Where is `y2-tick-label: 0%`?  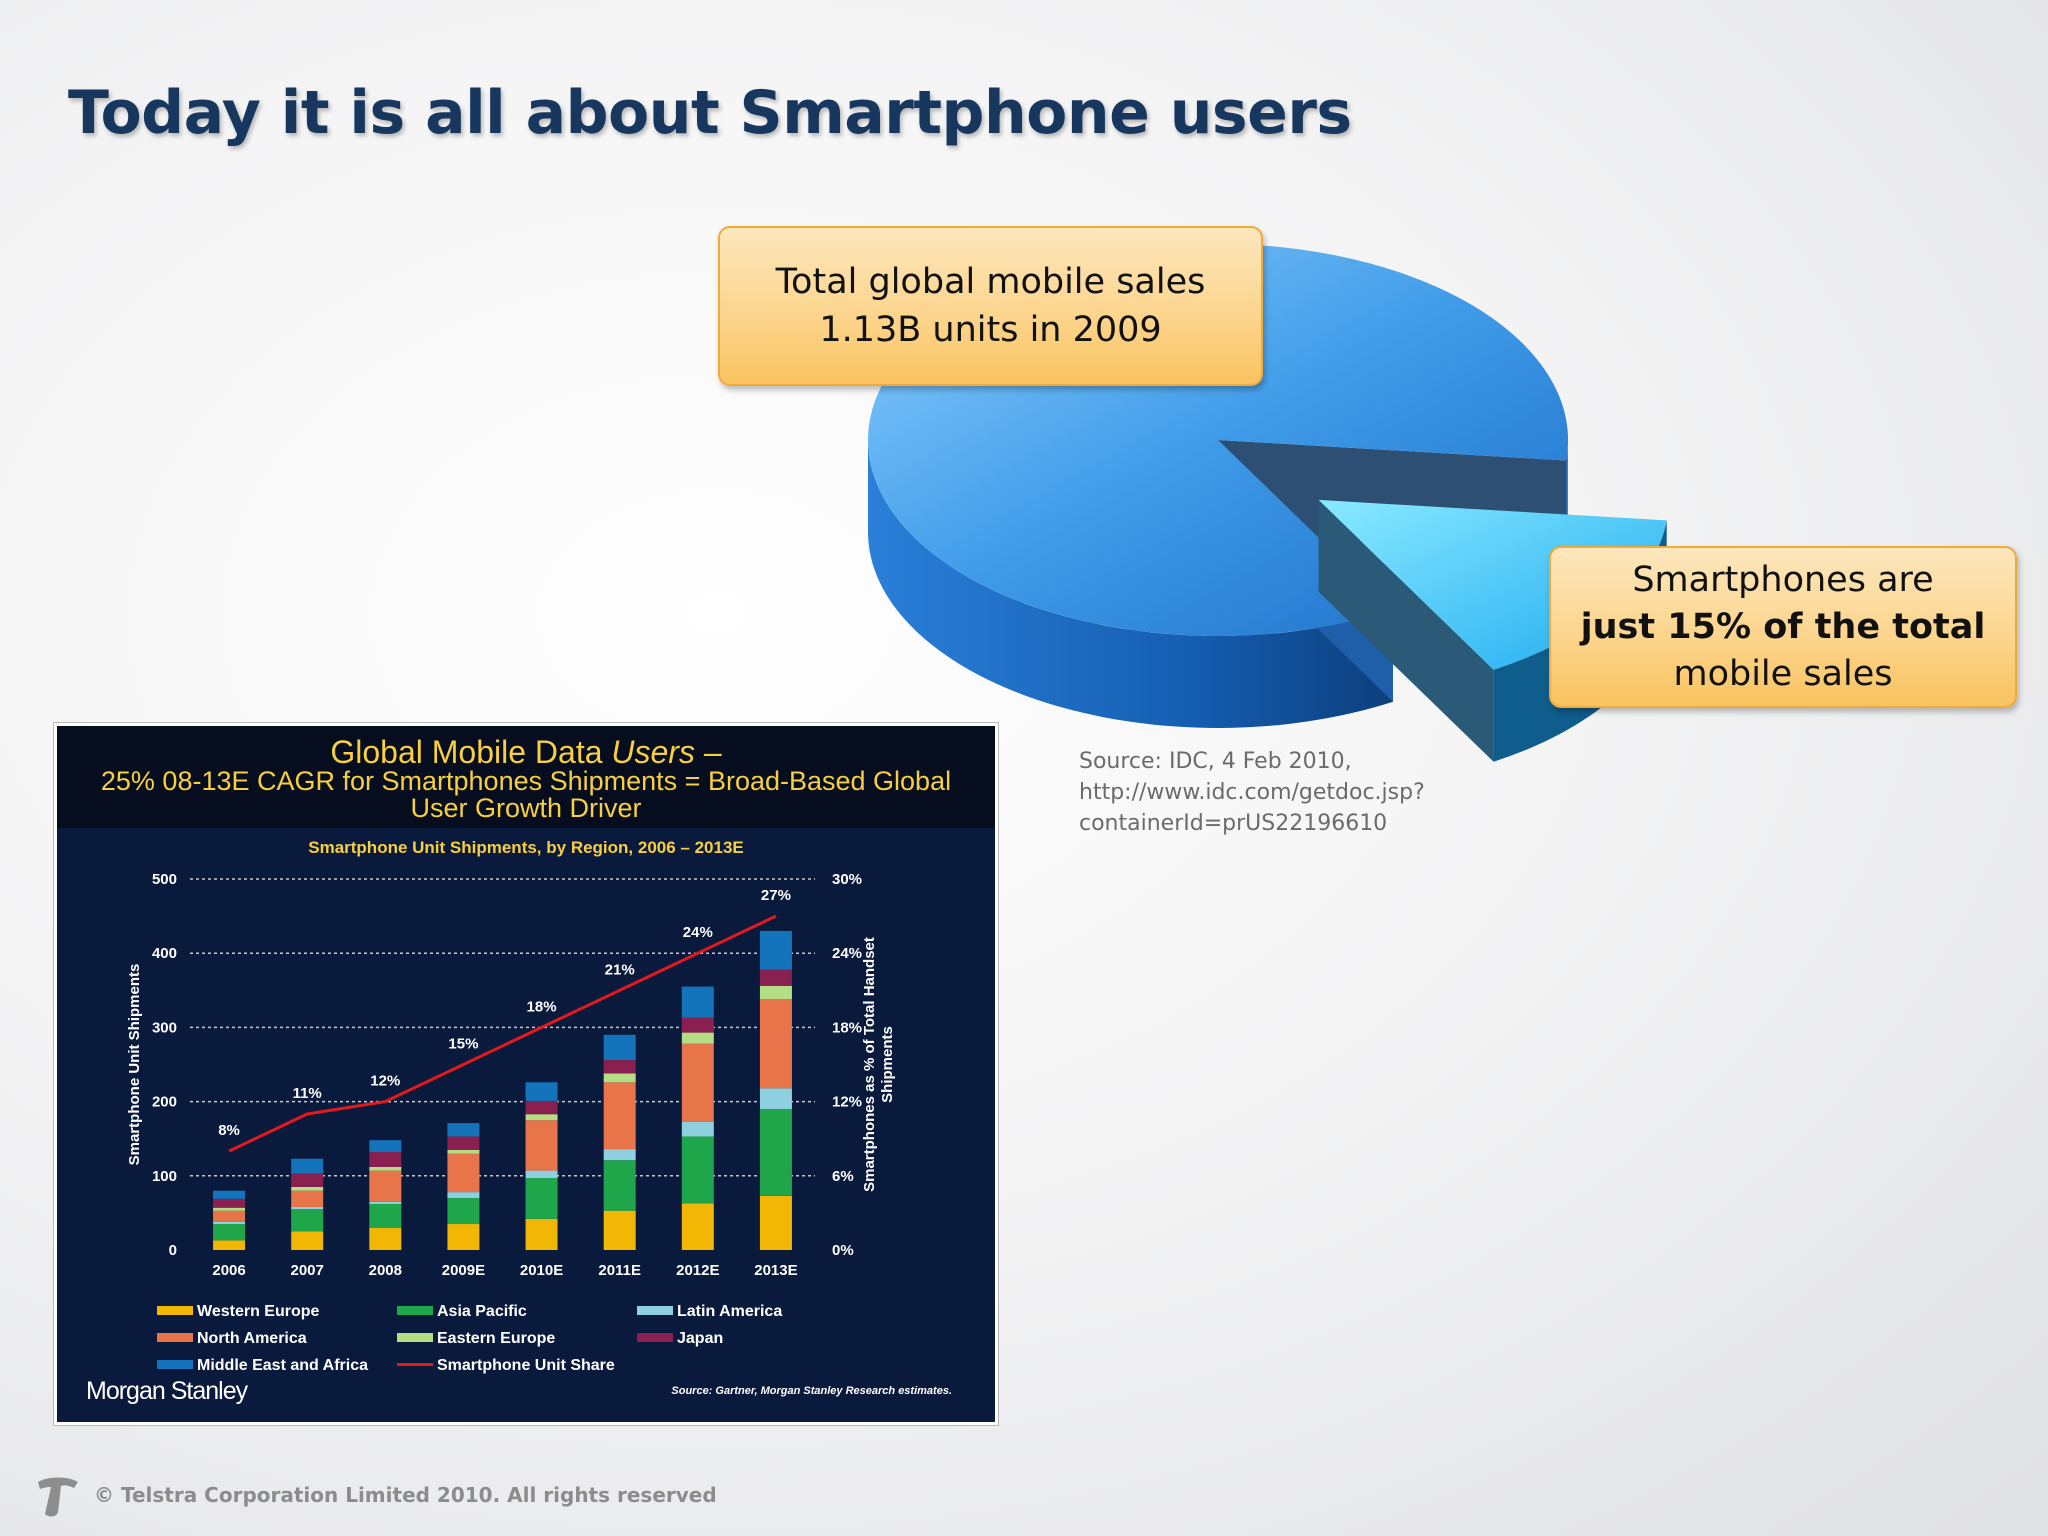
y2-tick-label: 0% is located at coordinates (843, 1250).